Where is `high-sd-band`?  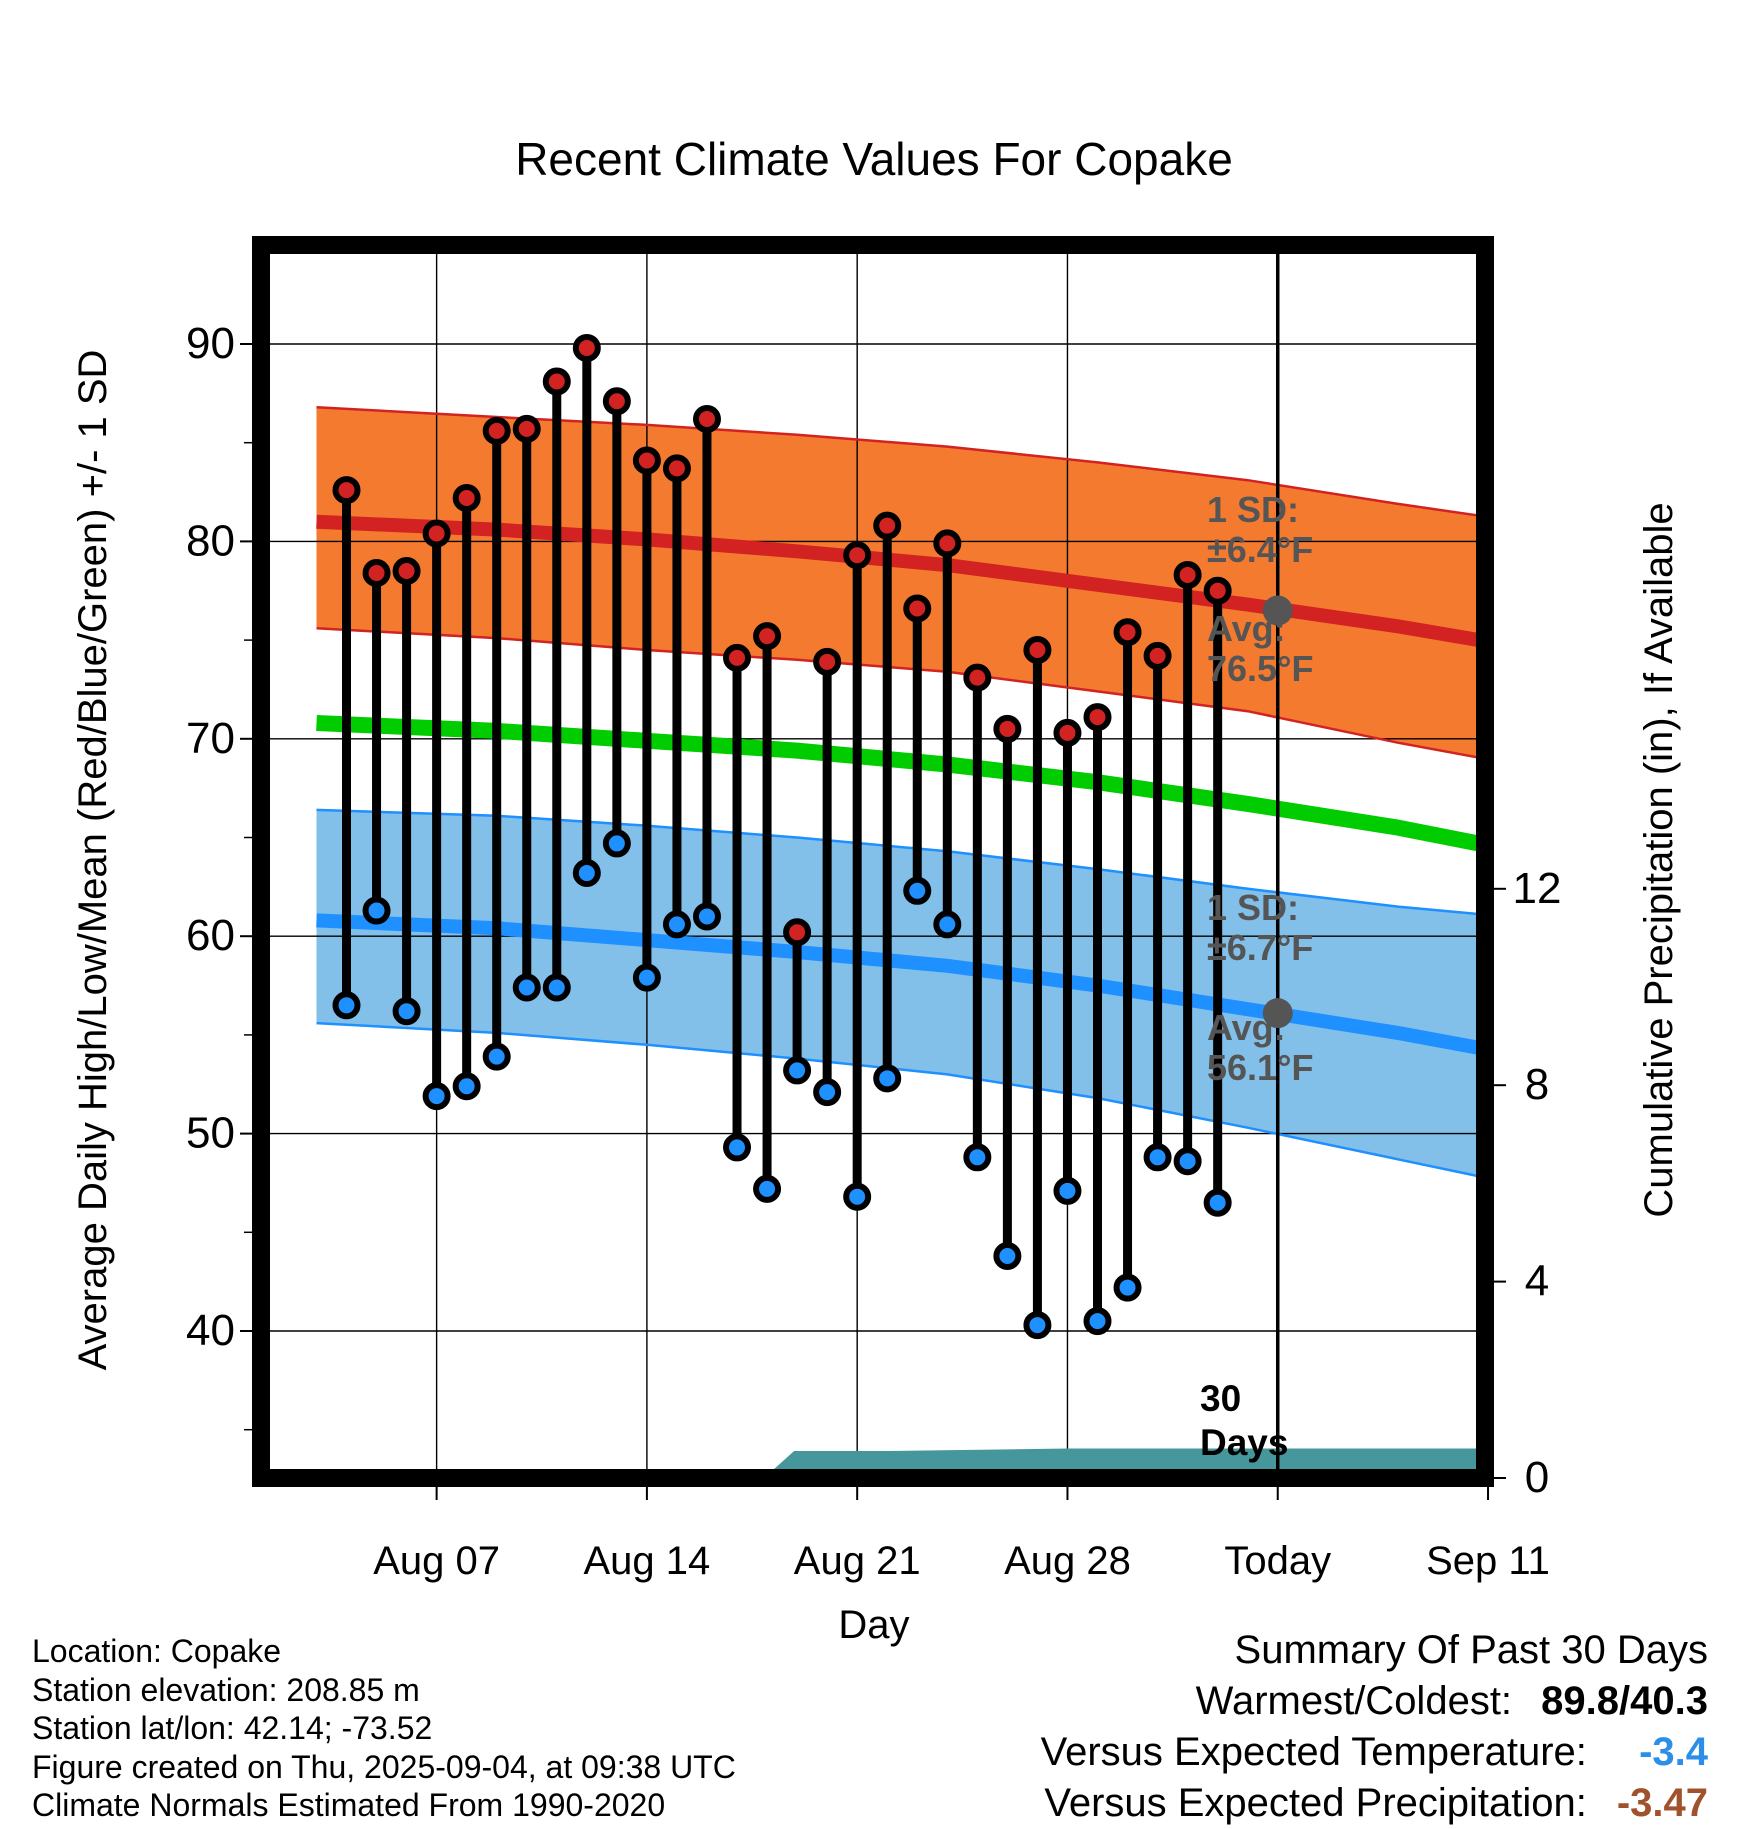 high-sd-band is located at coordinates (900, 583).